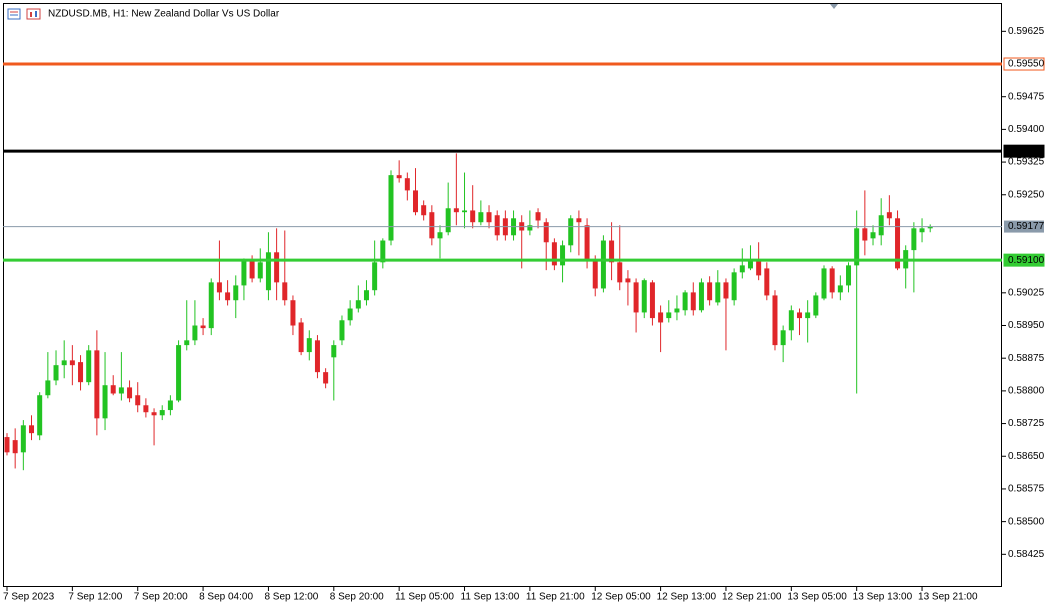 The height and width of the screenshot is (607, 1056). Describe the element at coordinates (36, 14) in the screenshot. I see `icon-chart-bar` at that location.